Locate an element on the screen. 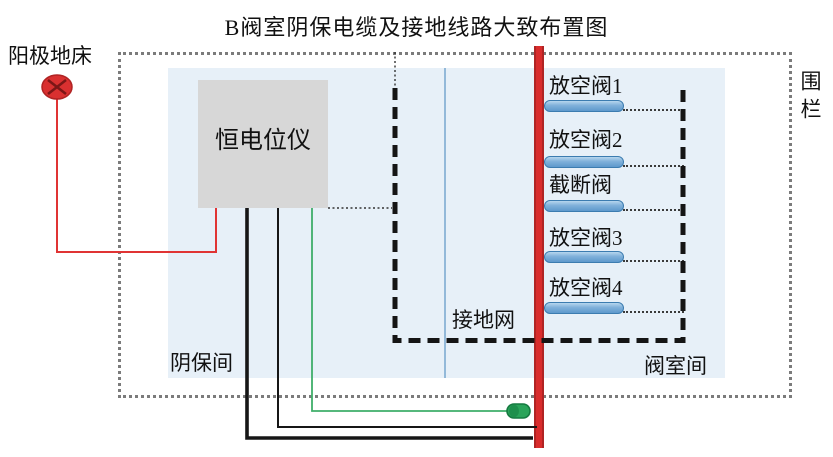 This screenshot has width=833, height=457. valve-label: 放空阀3 is located at coordinates (586, 238).